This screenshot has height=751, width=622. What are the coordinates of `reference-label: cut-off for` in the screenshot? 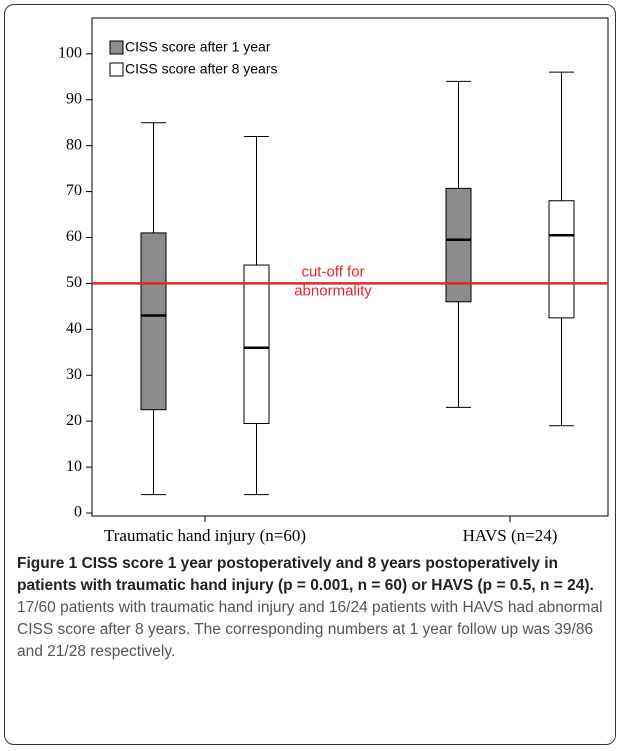 It's located at (332, 271).